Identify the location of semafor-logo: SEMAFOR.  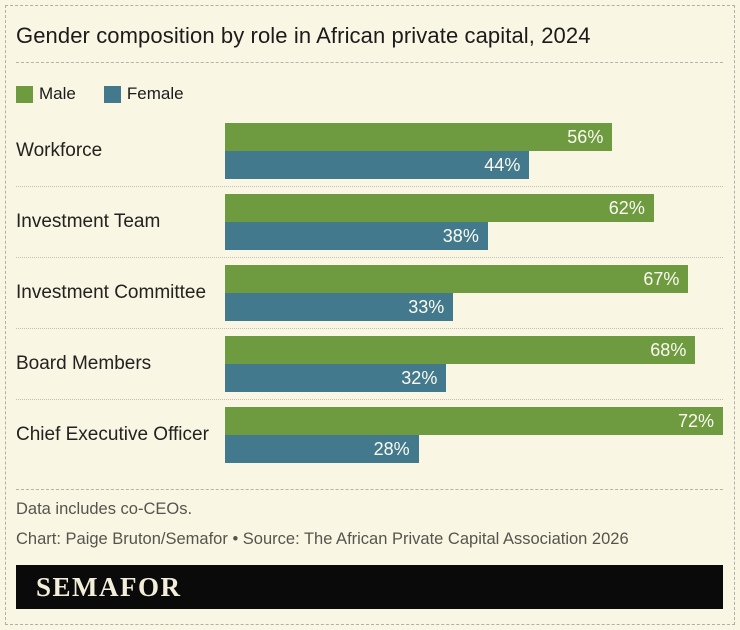
(109, 586).